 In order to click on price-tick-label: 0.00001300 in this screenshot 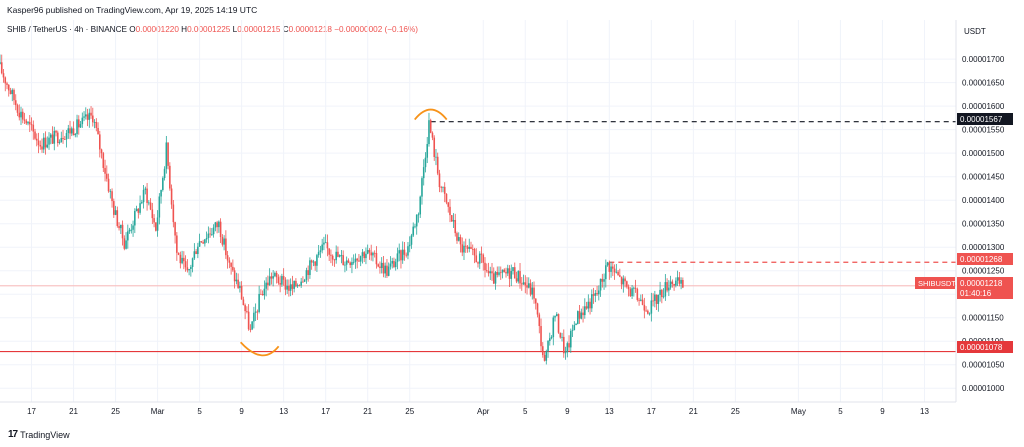, I will do `click(983, 247)`.